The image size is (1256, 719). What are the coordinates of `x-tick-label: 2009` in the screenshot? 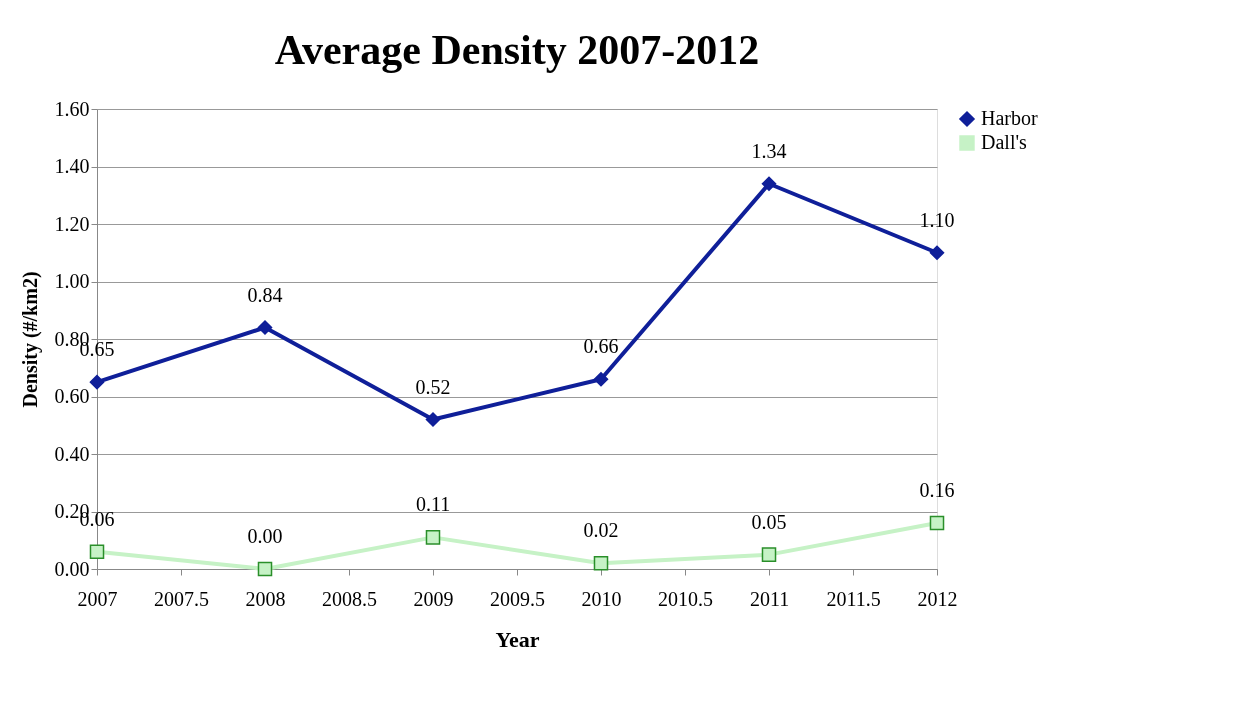 It's located at (433, 598).